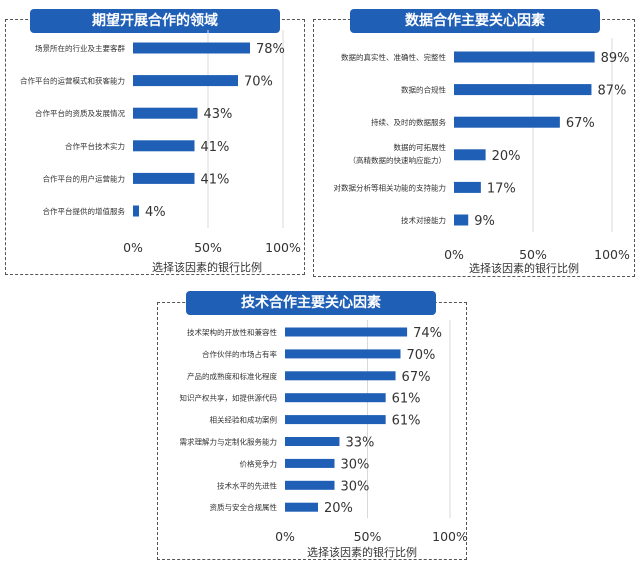 This screenshot has width=640, height=569. What do you see at coordinates (408, 122) in the screenshot?
I see `category-label: 持续、及时的数据服务` at bounding box center [408, 122].